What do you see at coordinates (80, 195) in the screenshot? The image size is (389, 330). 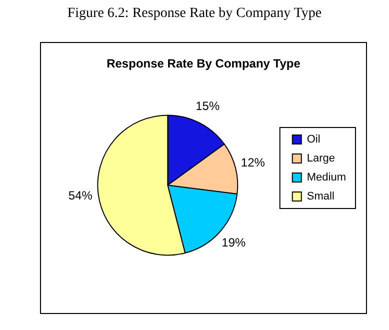 I see `data-label: 54%` at bounding box center [80, 195].